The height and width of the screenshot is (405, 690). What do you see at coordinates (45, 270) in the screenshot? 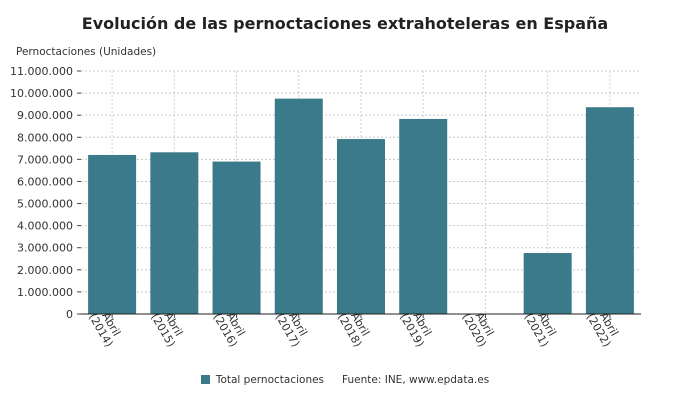
I see `y-tick-label: 2.000.000` at bounding box center [45, 270].